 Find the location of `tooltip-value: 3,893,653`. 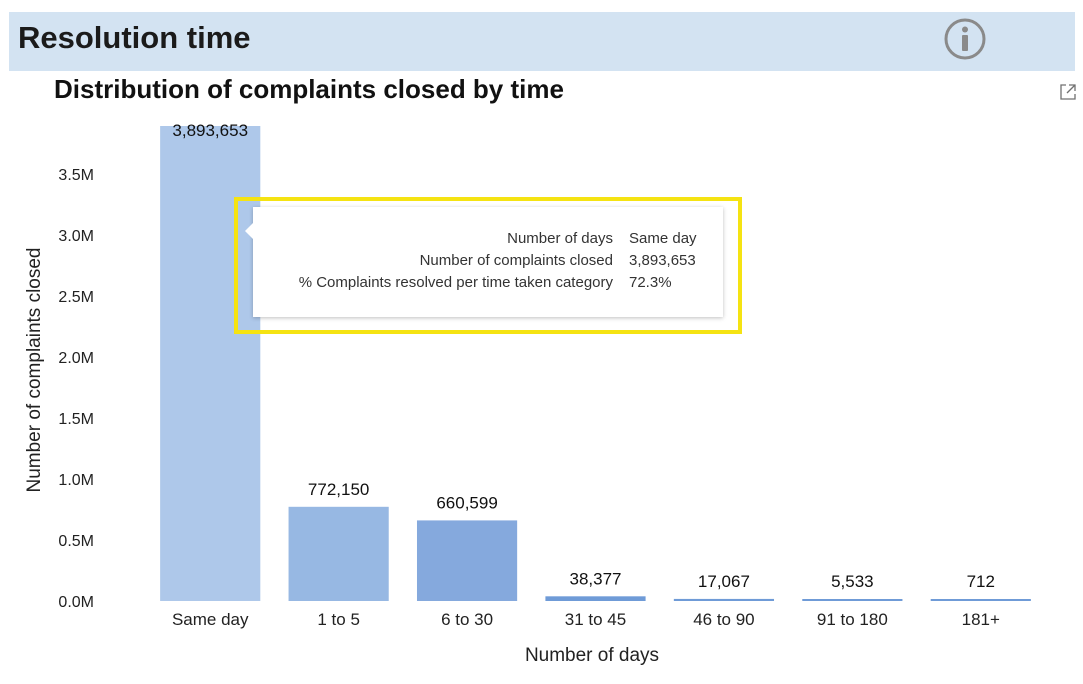

tooltip-value: 3,893,653 is located at coordinates (662, 260).